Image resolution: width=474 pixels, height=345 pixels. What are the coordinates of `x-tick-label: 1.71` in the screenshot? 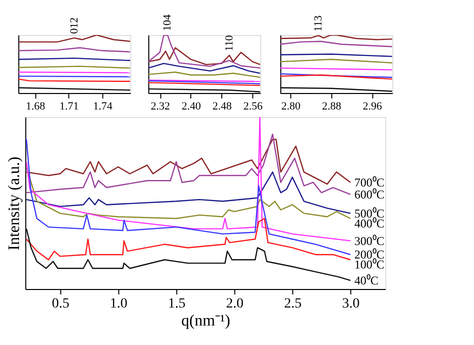 It's located at (69, 106).